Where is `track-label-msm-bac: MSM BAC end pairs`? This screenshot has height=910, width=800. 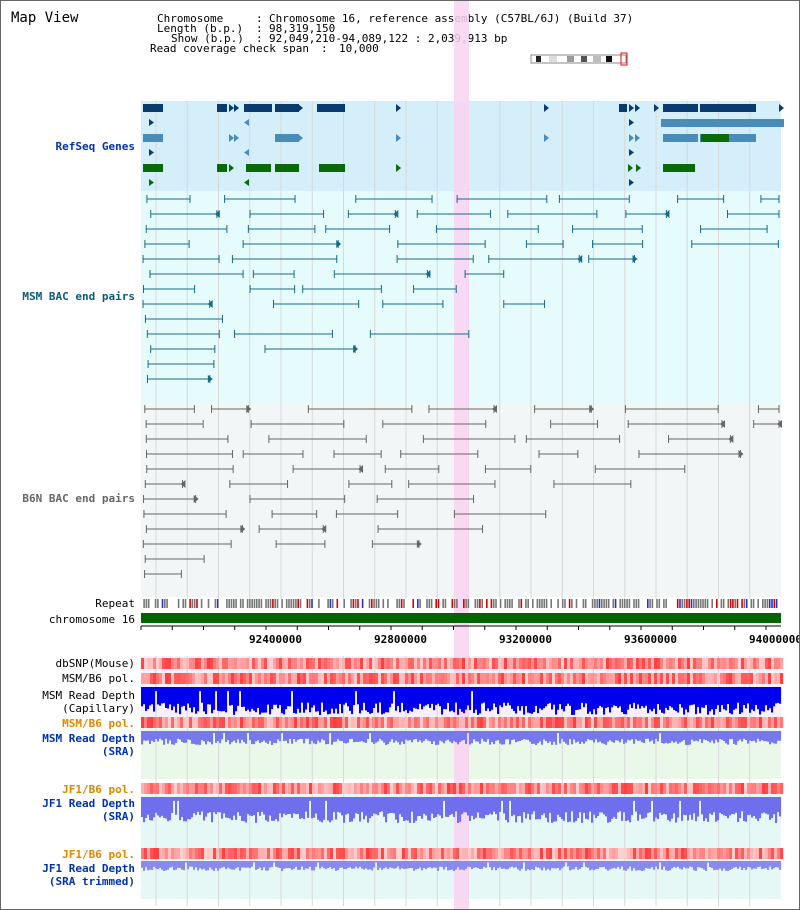 track-label-msm-bac: MSM BAC end pairs is located at coordinates (78, 296).